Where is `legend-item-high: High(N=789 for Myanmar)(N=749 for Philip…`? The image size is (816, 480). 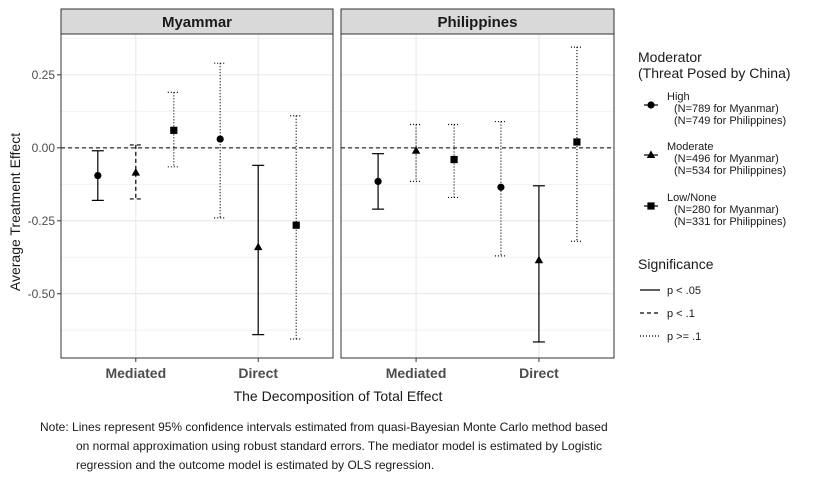 legend-item-high: High(N=789 for Myanmar)(N=749 for Philip… is located at coordinates (715, 109).